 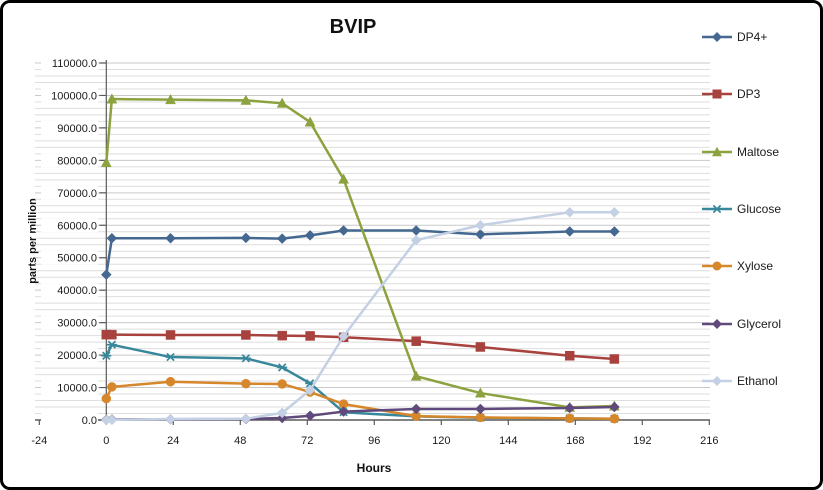 I want to click on legend-item-maltose: Maltose, so click(x=740, y=152).